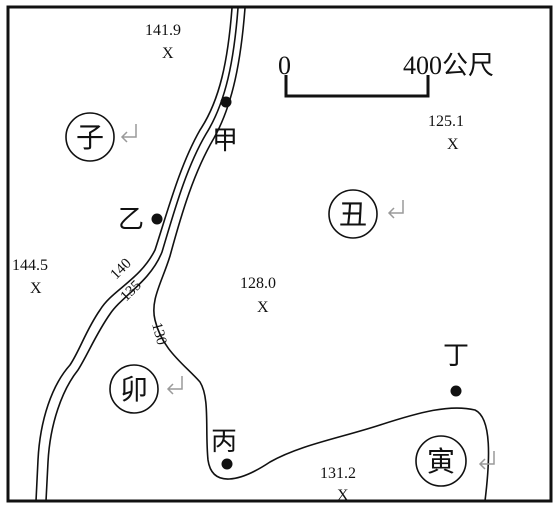  I want to click on point-jia-label: 甲, so click(225, 141).